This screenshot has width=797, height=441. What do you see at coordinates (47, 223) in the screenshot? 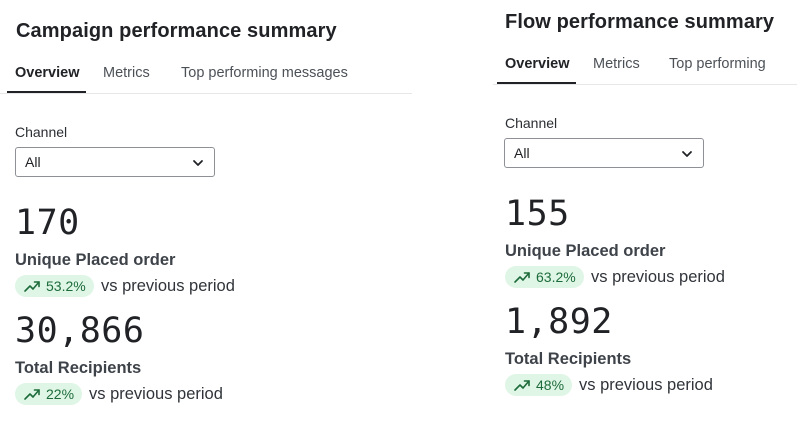
I see `campaign-placed-order-value: 170` at bounding box center [47, 223].